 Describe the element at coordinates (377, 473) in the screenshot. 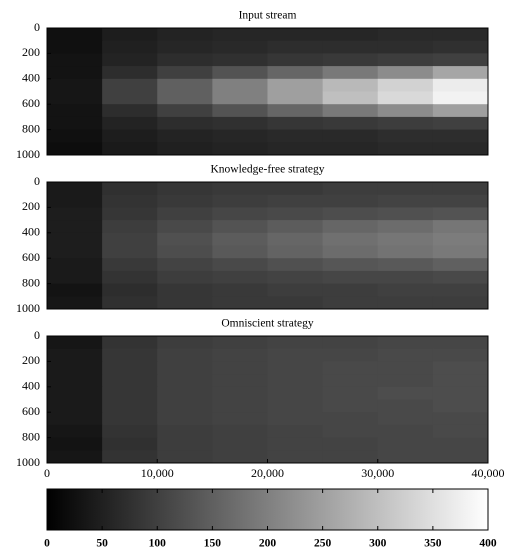

I see `x-tick-label: 30,000` at that location.